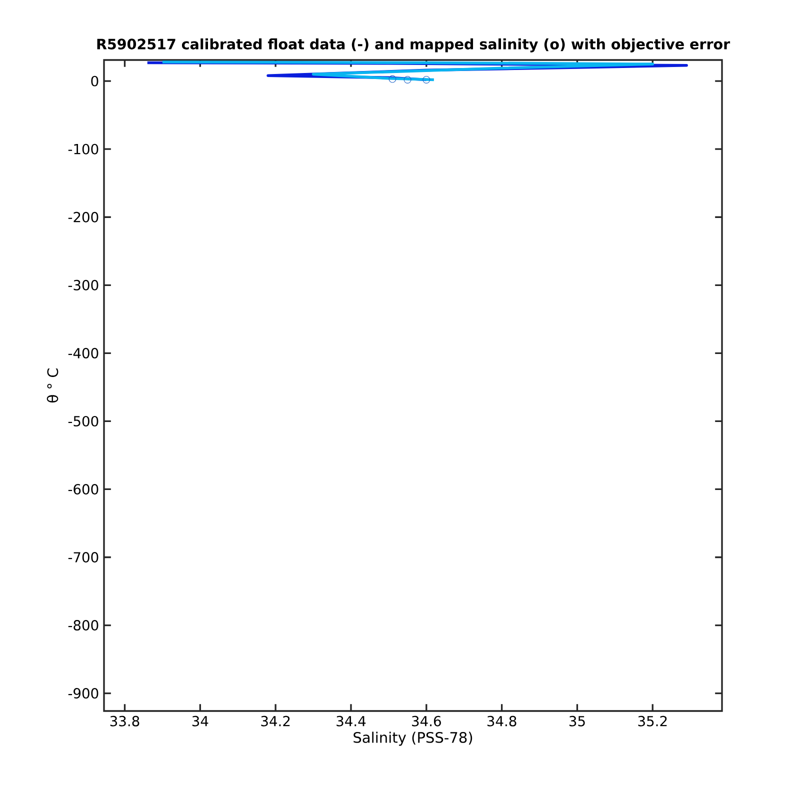  What do you see at coordinates (83, 149) in the screenshot?
I see `y-tick-label: -100` at bounding box center [83, 149].